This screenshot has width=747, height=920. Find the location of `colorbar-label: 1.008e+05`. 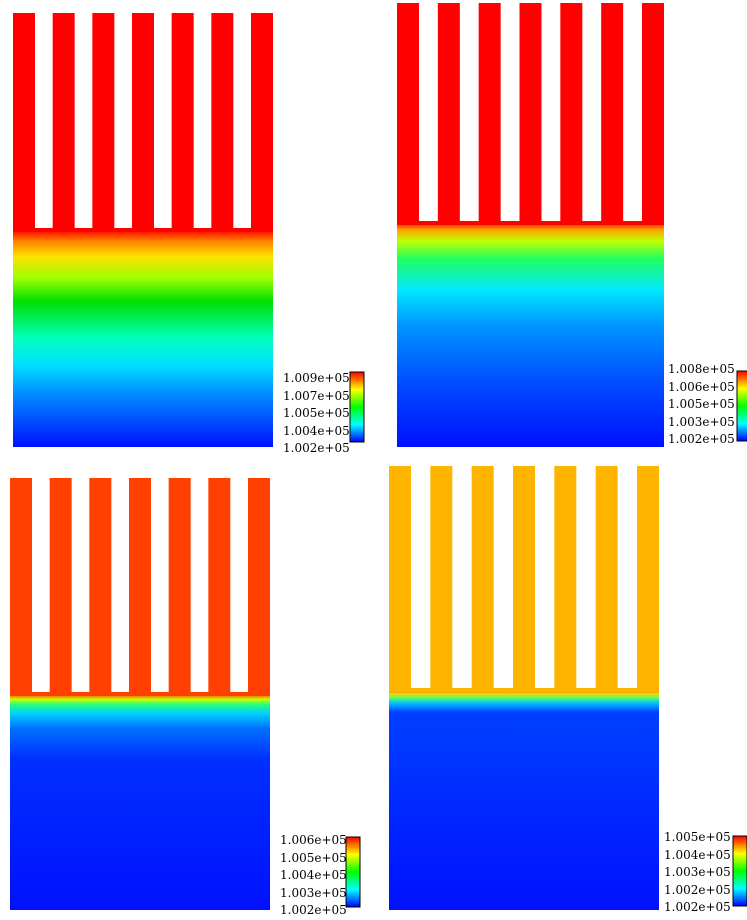

colorbar-label: 1.008e+05 is located at coordinates (701, 369).